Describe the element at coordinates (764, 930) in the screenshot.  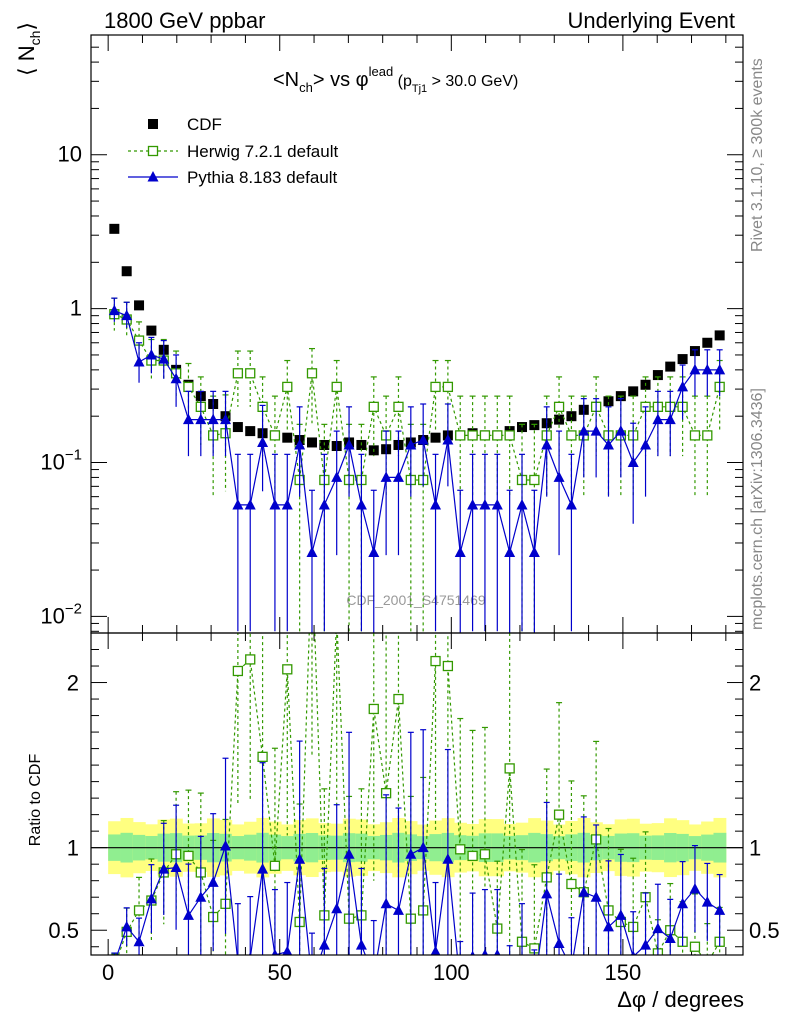
I see `ratio-tick-label-right: 0.5` at that location.